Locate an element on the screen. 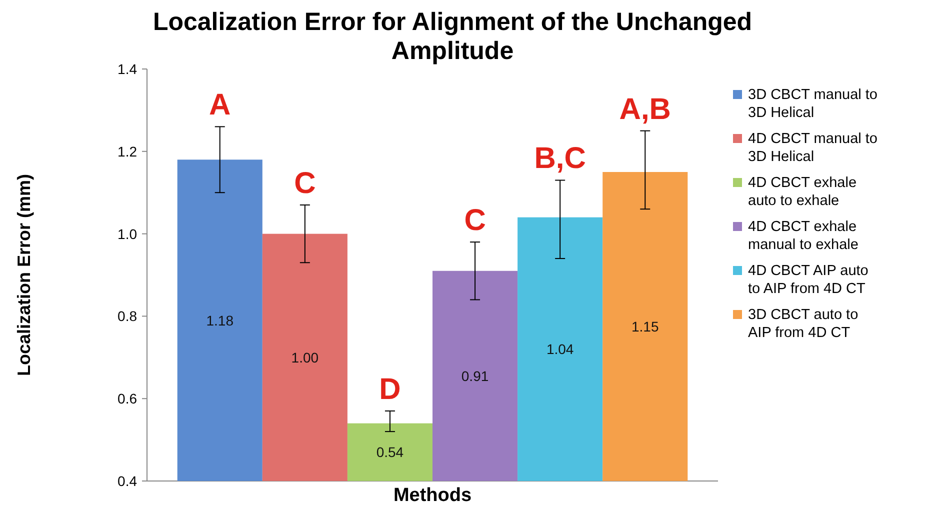 This screenshot has height=508, width=928. annotation: A is located at coordinates (220, 105).